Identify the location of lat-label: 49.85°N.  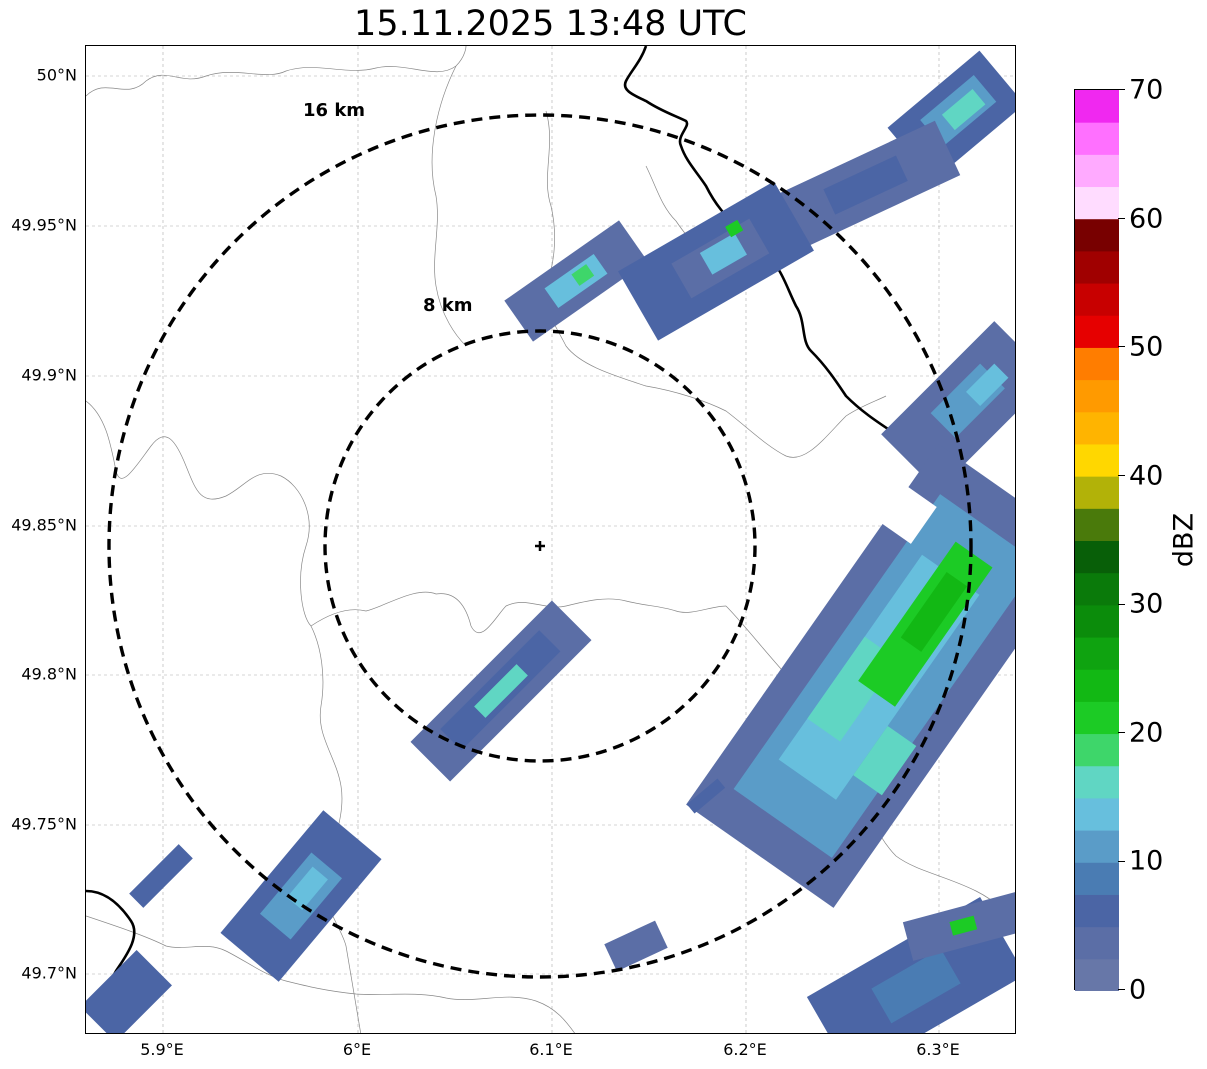
(44, 525).